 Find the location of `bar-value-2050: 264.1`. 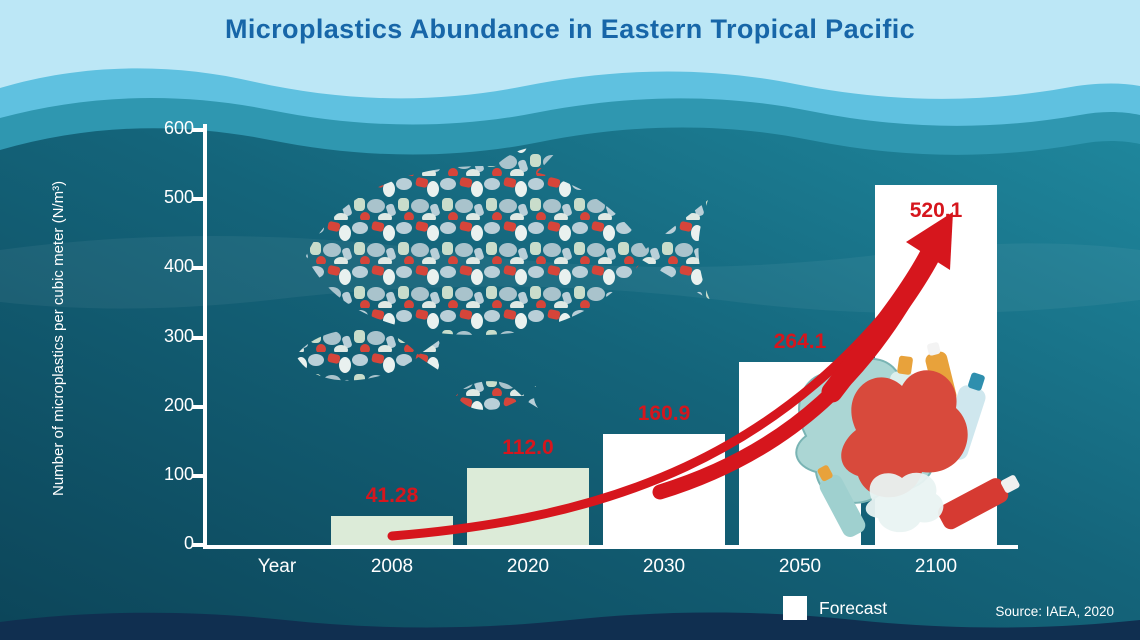

bar-value-2050: 264.1 is located at coordinates (800, 342).